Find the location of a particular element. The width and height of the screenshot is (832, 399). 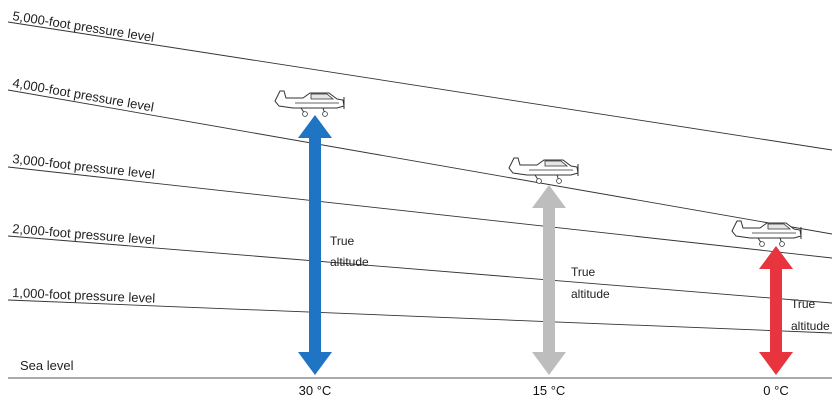

altitude-label-3: altitude is located at coordinates (810, 326).